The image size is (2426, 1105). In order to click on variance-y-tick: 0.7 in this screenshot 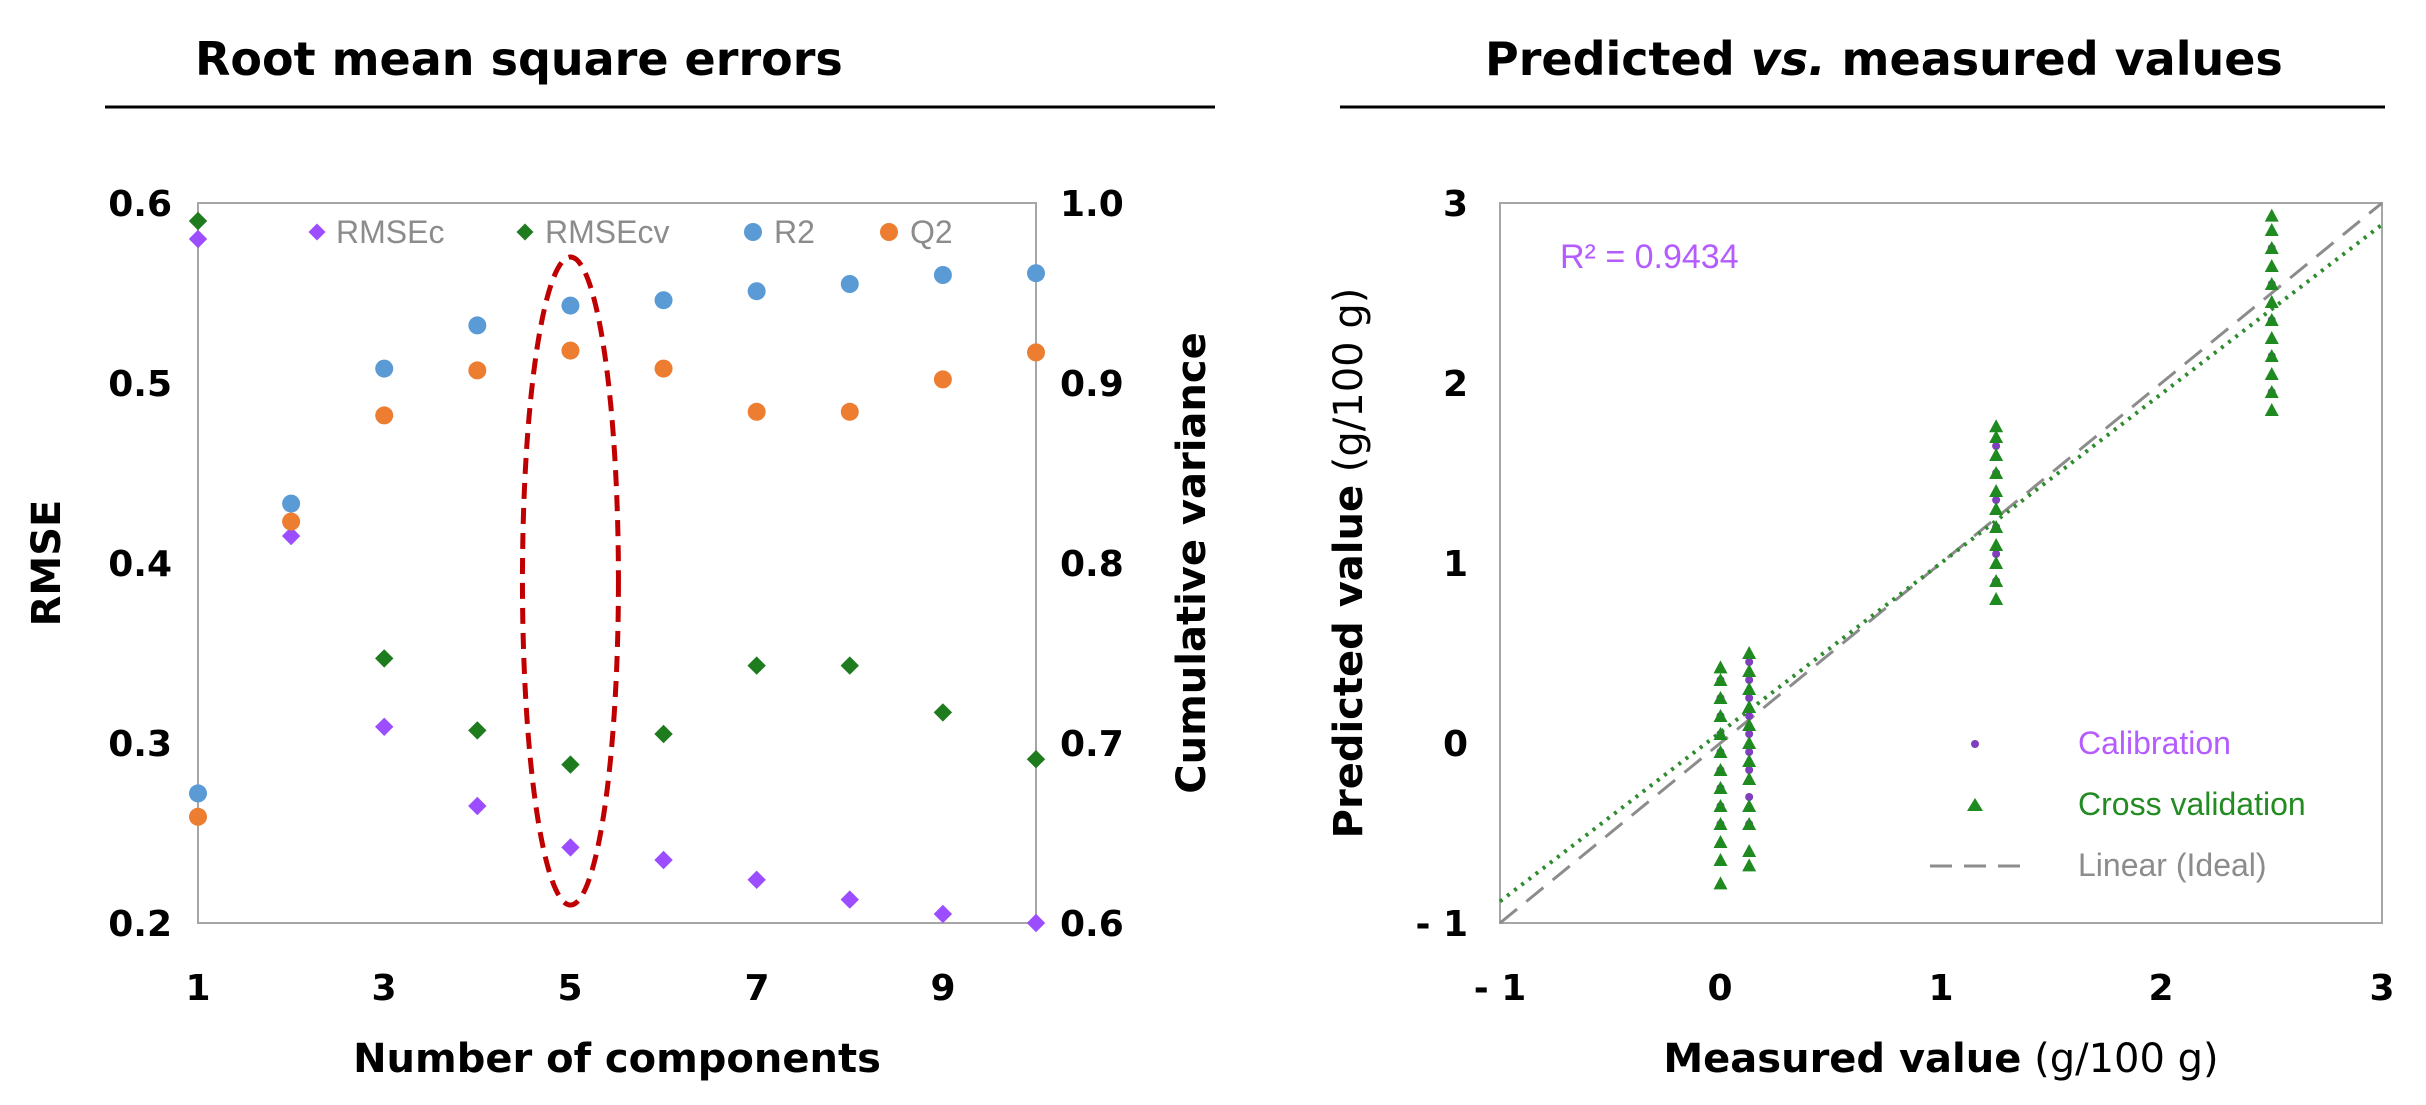, I will do `click(1092, 744)`.